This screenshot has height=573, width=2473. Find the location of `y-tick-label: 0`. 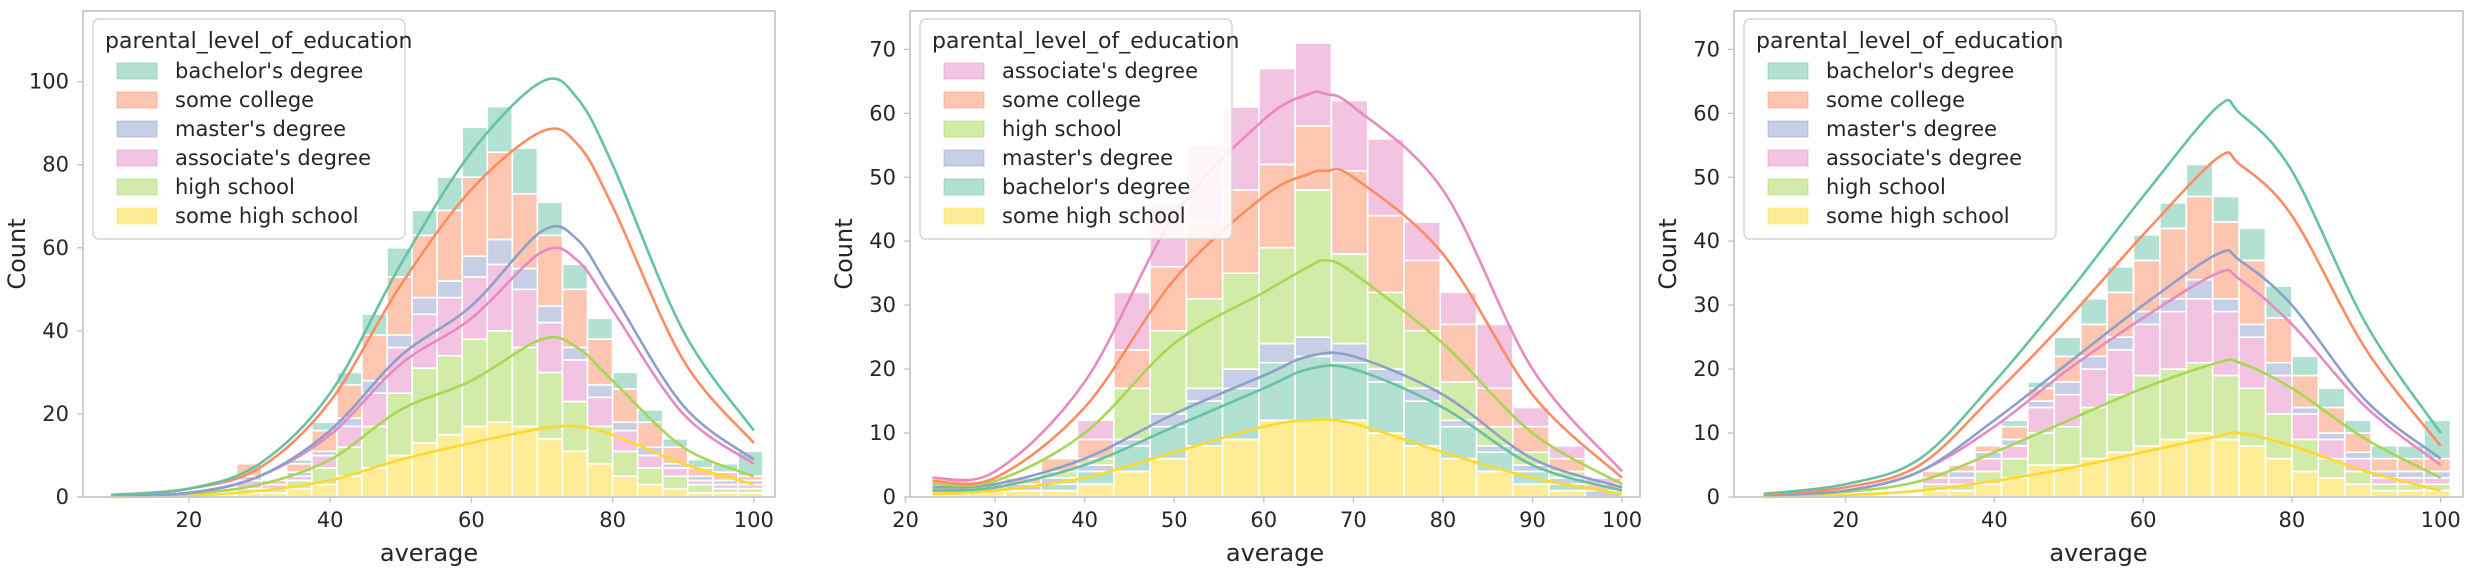

y-tick-label: 0 is located at coordinates (1713, 497).